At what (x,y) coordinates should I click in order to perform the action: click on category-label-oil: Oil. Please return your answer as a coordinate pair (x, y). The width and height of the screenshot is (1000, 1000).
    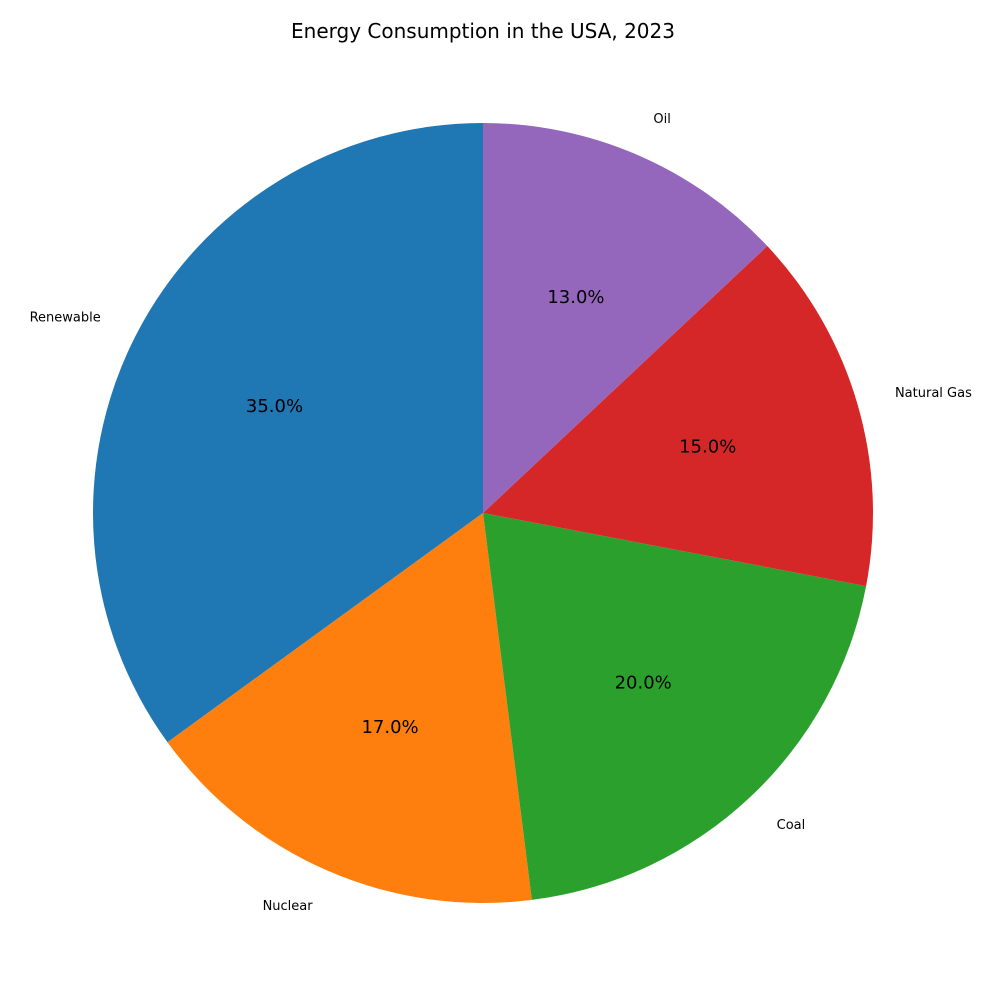
    Looking at the image, I should click on (661, 119).